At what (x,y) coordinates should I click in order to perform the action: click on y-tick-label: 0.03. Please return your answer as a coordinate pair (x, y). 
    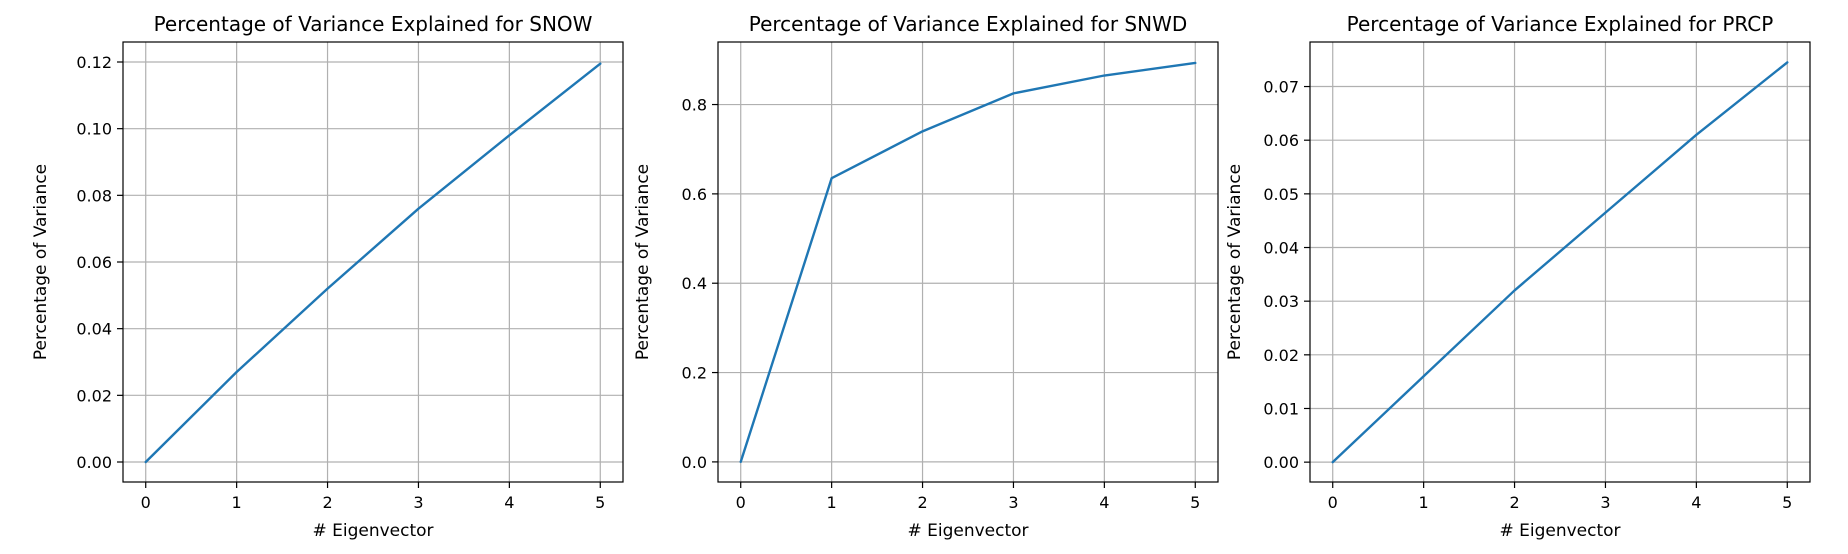
    Looking at the image, I should click on (1281, 301).